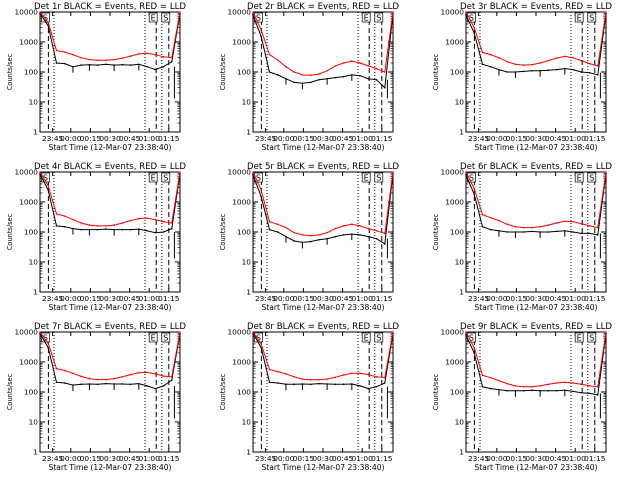 This screenshot has height=480, width=640. Describe the element at coordinates (10, 231) in the screenshot. I see `y-axis-label: Counts/sec` at that location.